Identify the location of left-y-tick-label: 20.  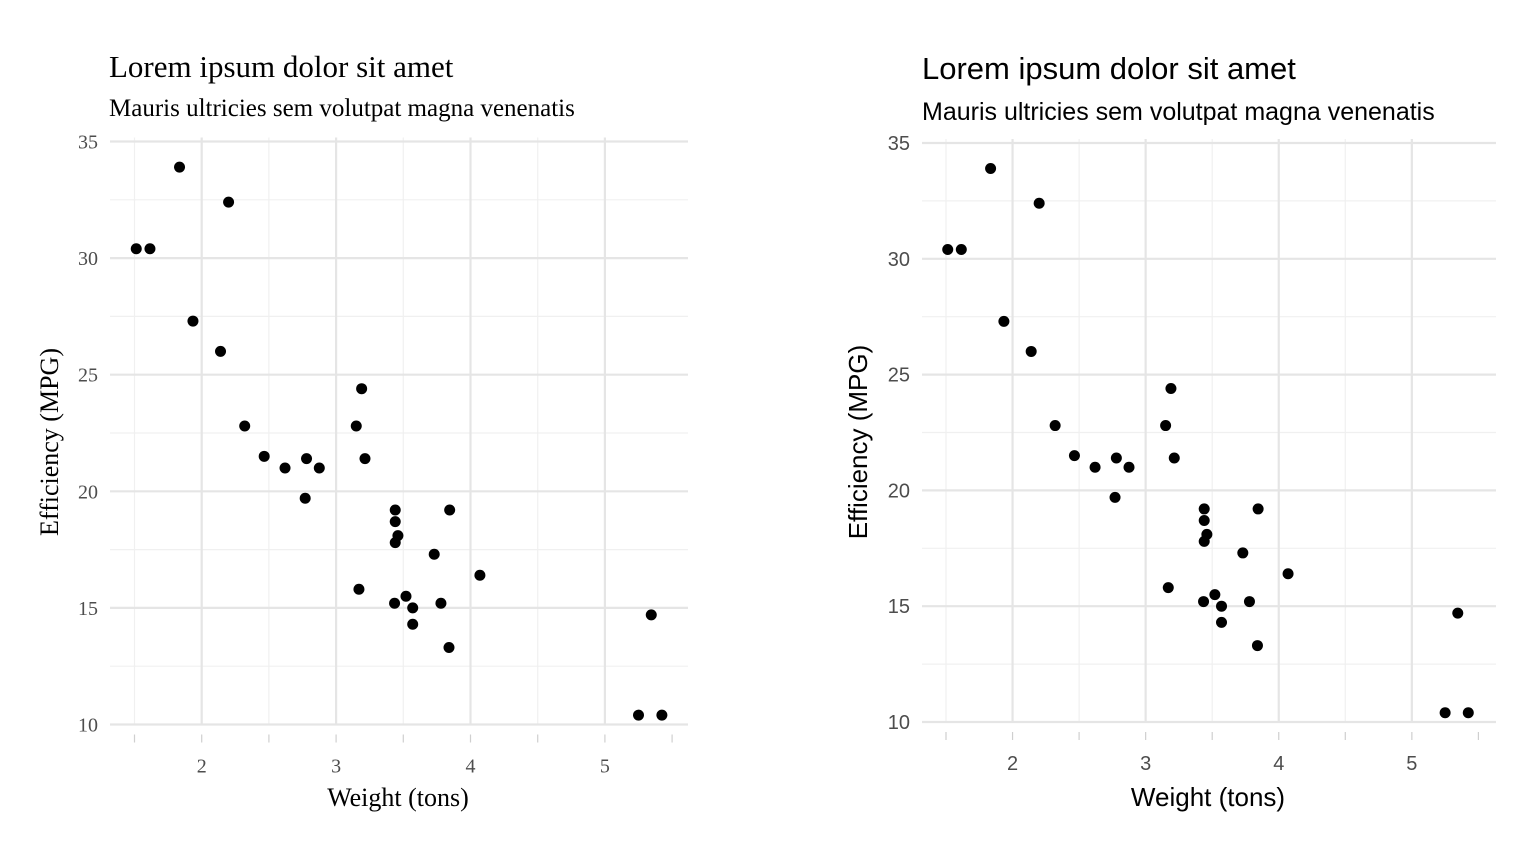
(88, 492).